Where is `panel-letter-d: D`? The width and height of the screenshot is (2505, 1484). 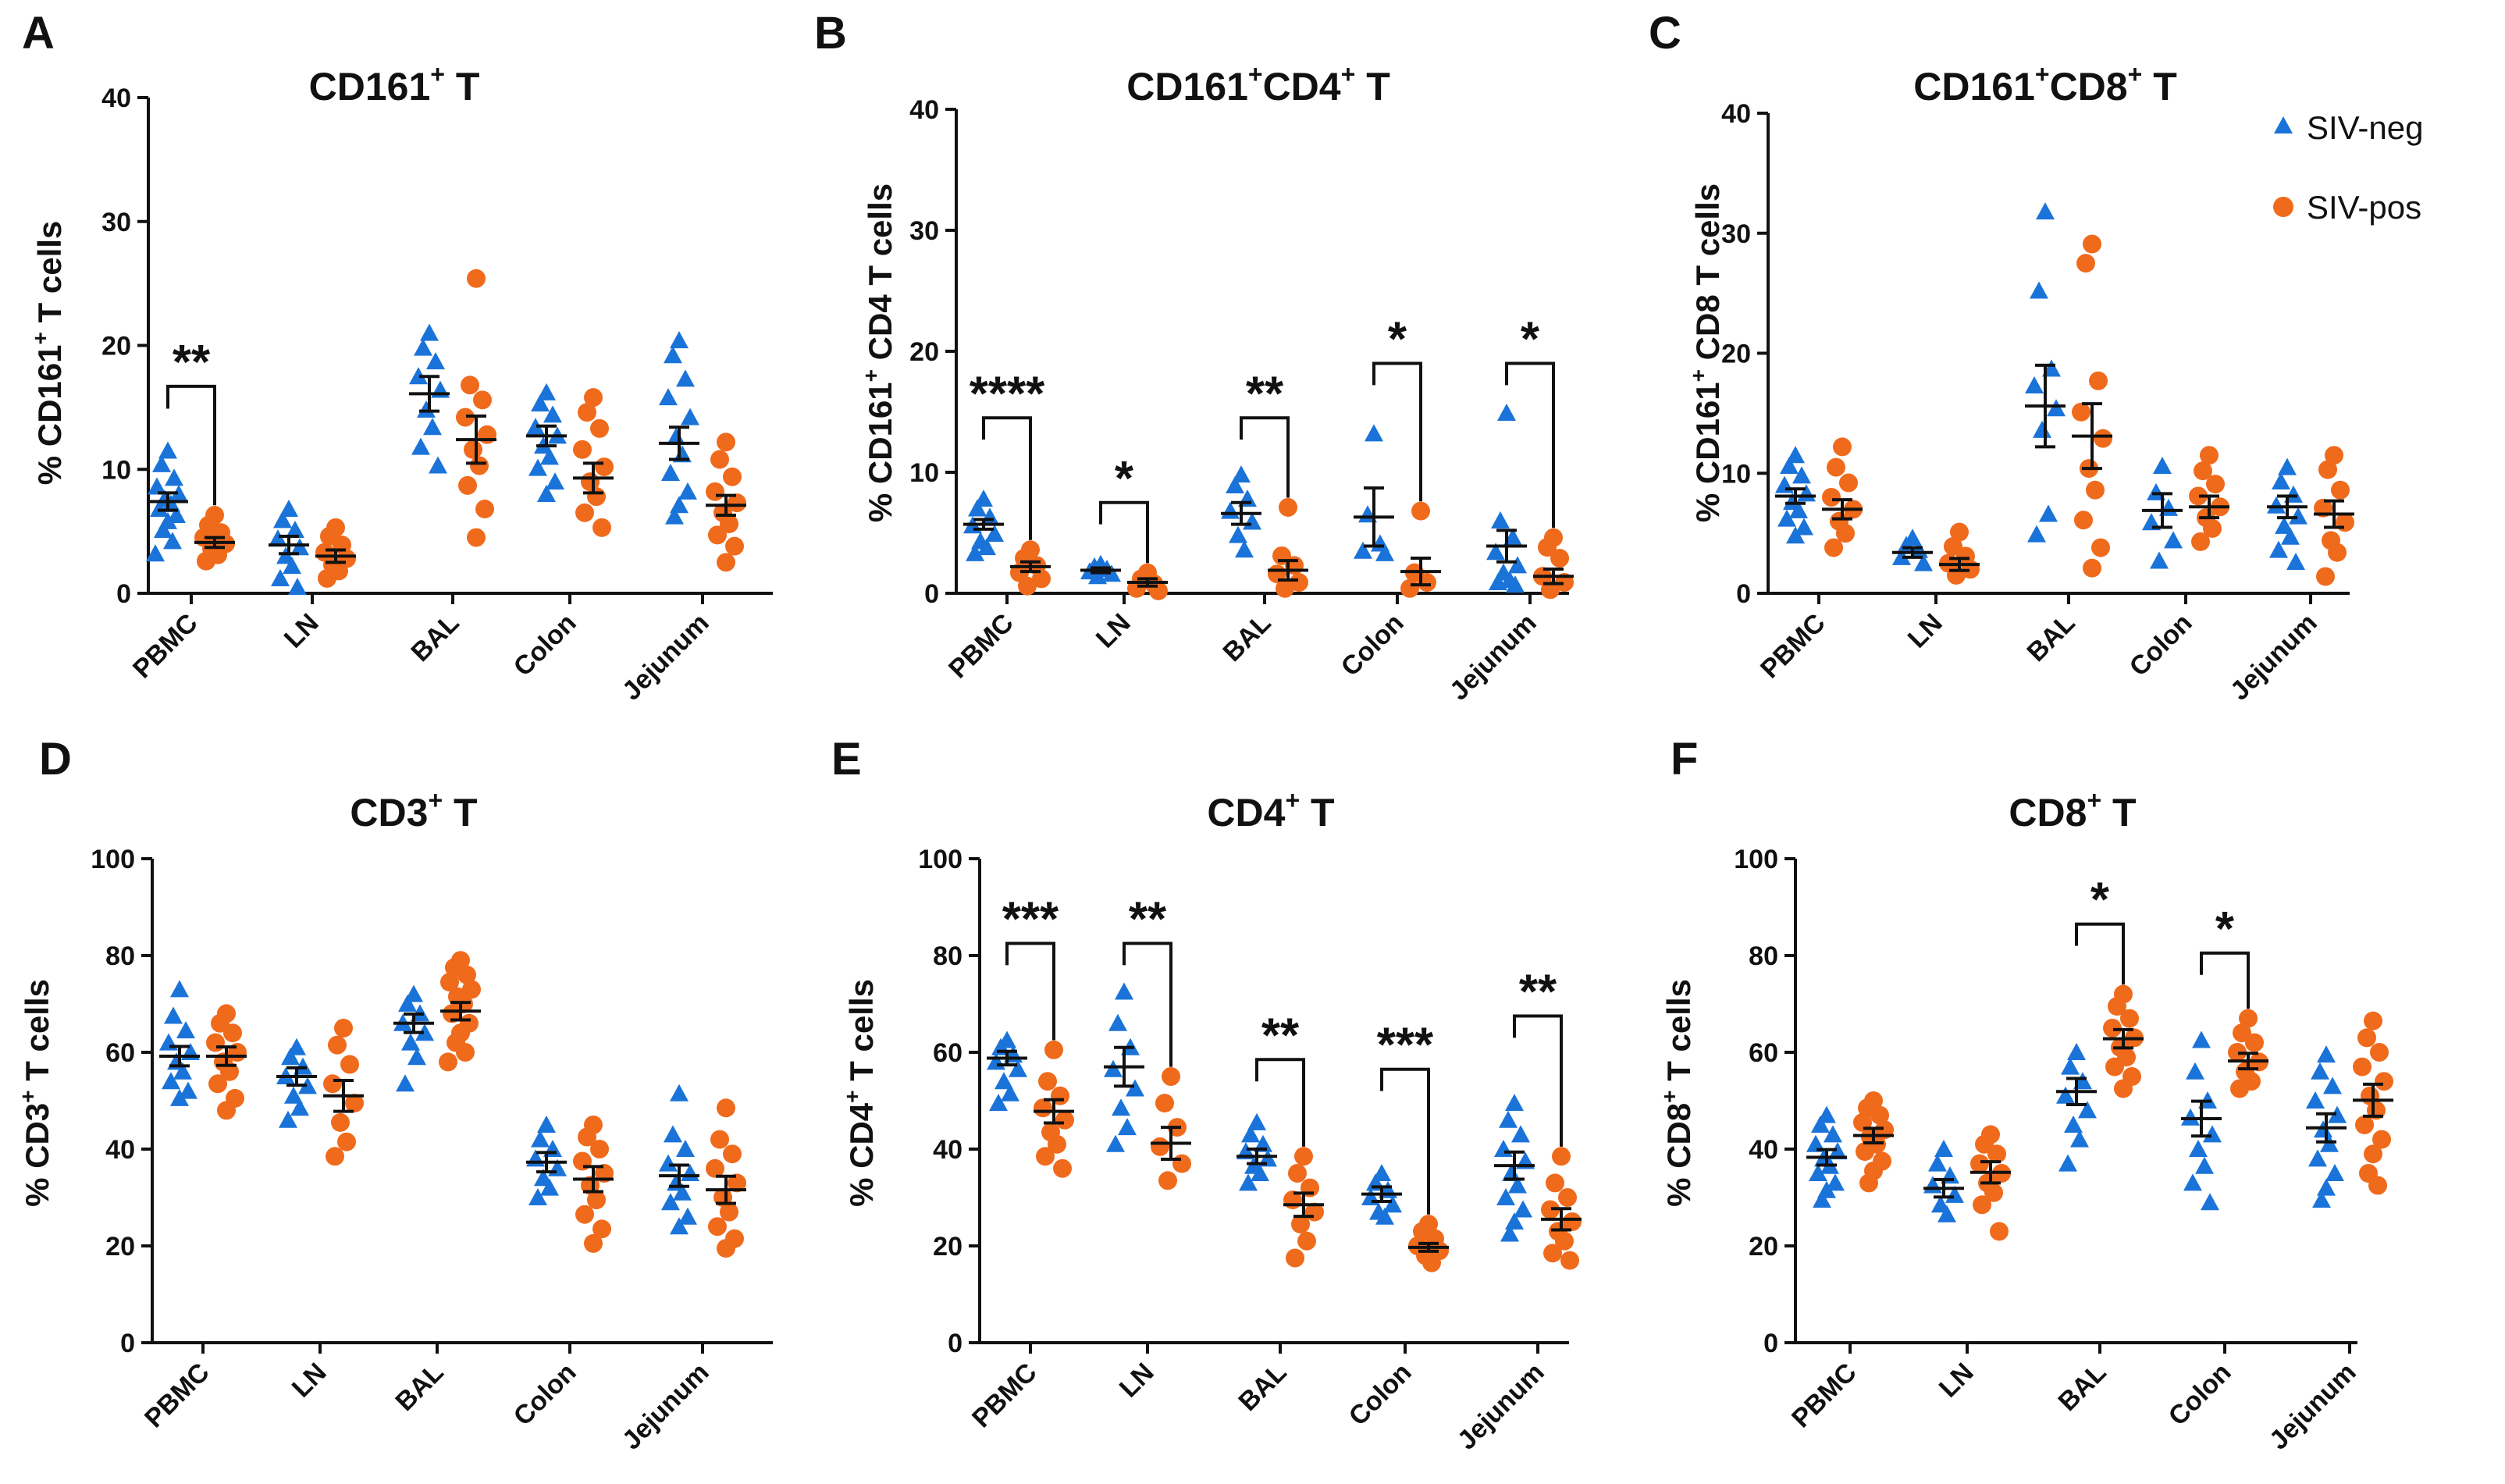
panel-letter-d: D is located at coordinates (56, 759).